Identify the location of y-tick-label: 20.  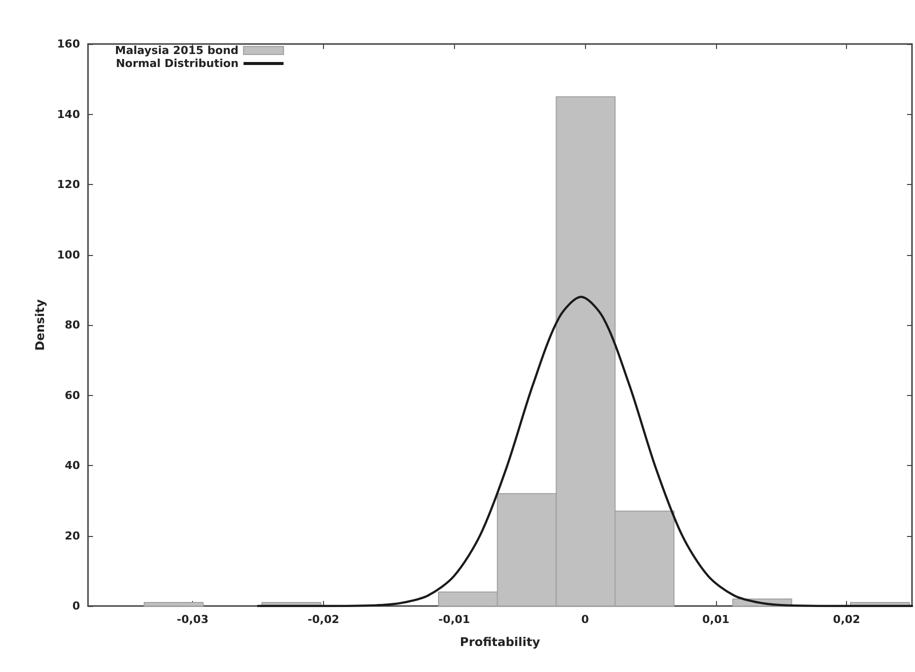
(72, 535).